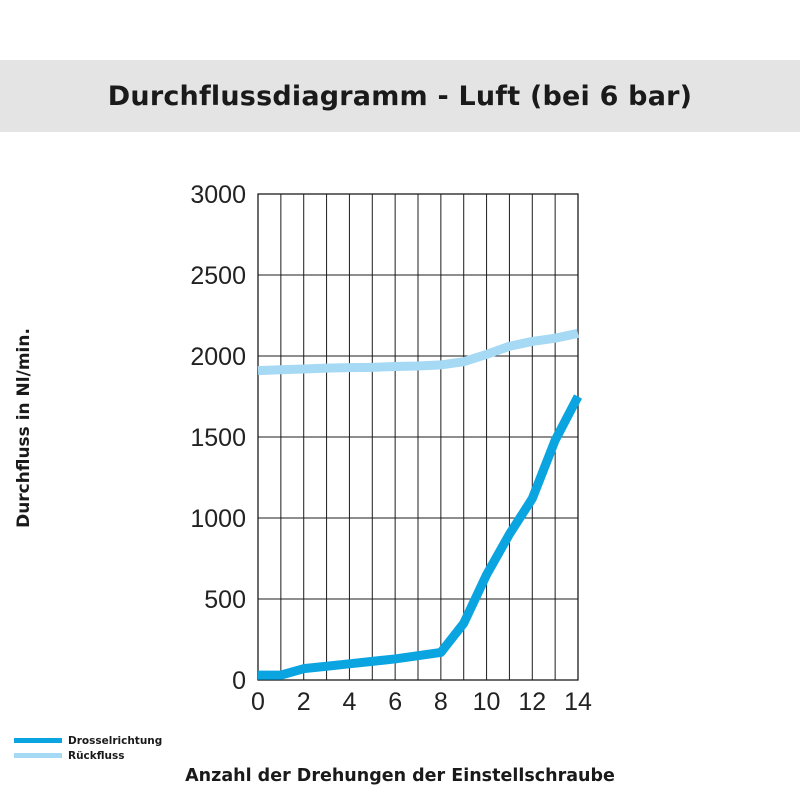 This screenshot has width=800, height=800. I want to click on y-tick-label: 2500, so click(218, 276).